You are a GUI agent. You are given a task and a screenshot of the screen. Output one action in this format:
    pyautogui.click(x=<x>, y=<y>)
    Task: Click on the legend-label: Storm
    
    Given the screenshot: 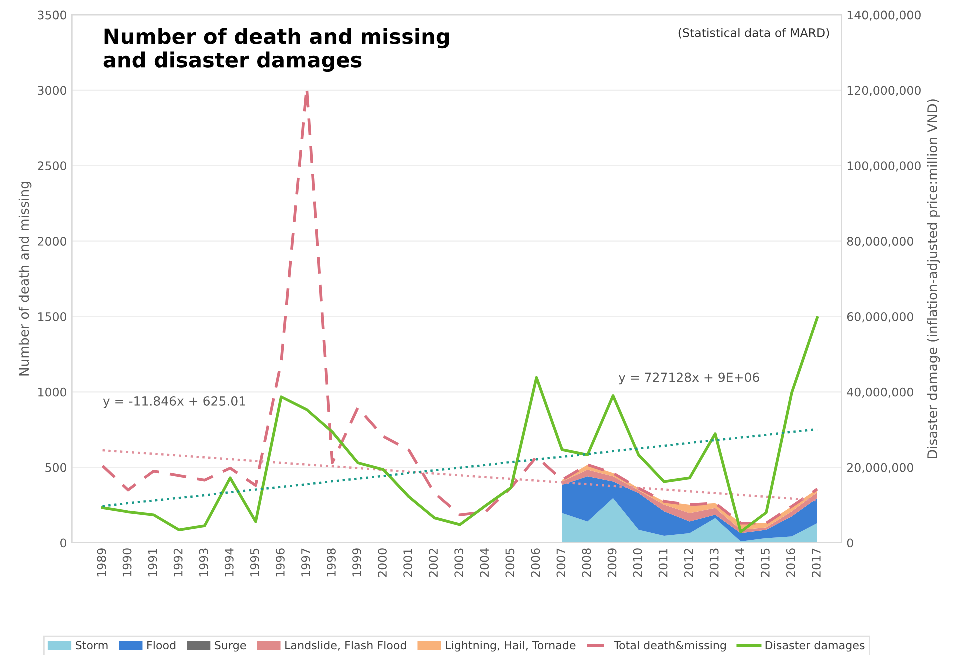 What is the action you would take?
    pyautogui.click(x=92, y=645)
    